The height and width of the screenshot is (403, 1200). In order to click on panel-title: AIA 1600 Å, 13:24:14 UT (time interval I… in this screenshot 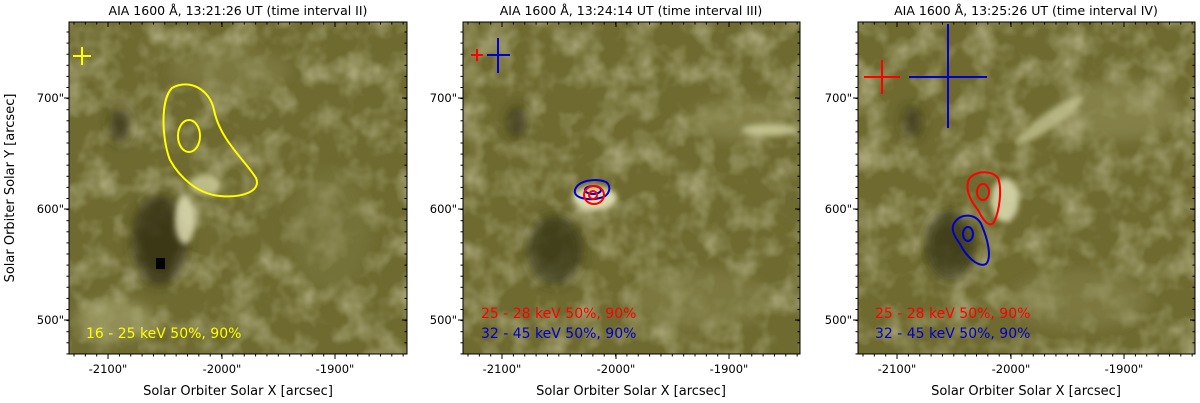, I will do `click(631, 10)`.